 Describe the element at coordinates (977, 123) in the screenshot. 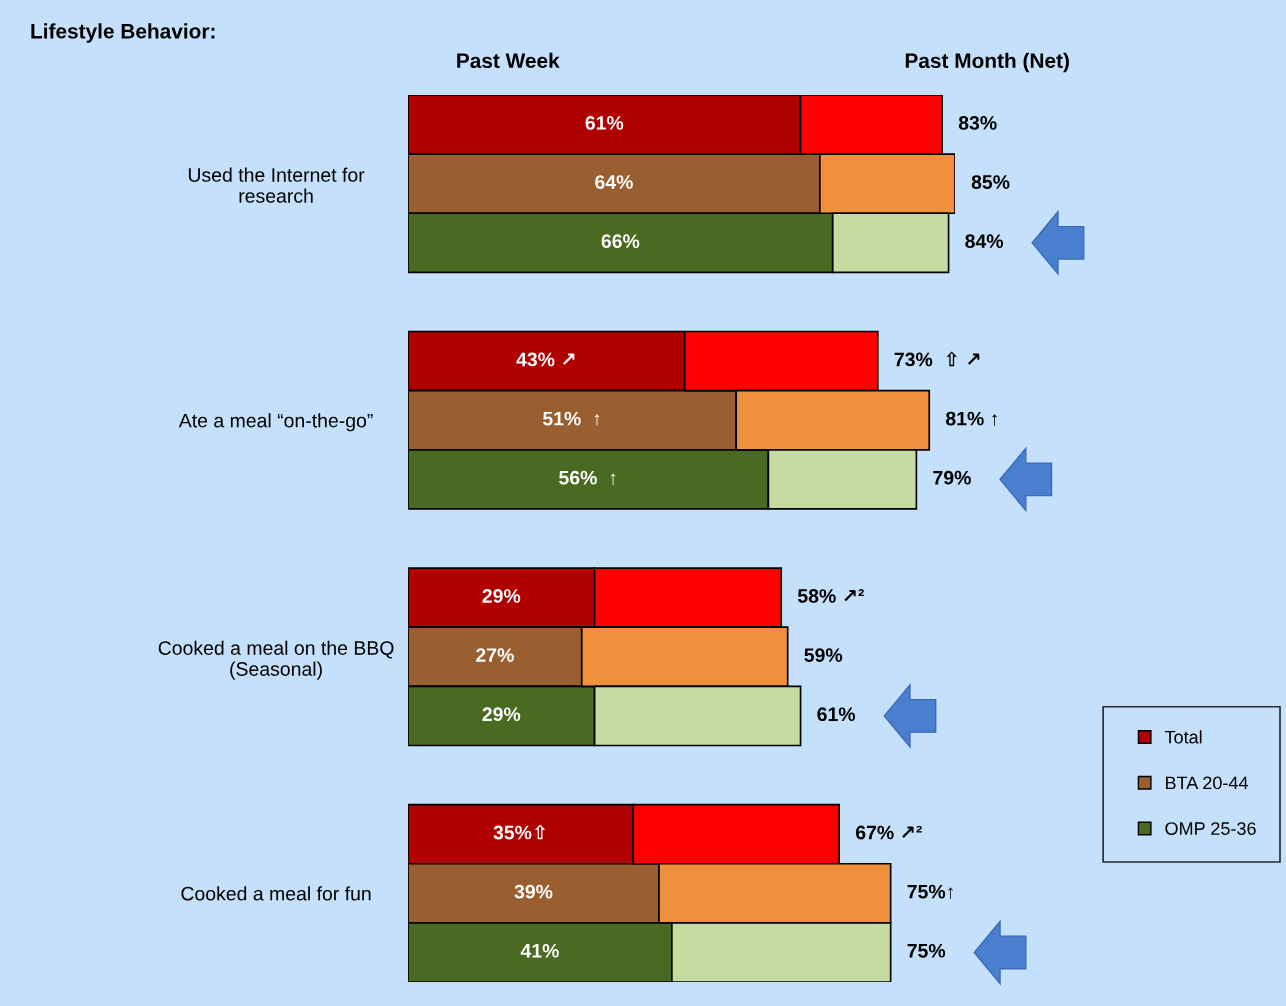

I see `total-label: 83%` at that location.